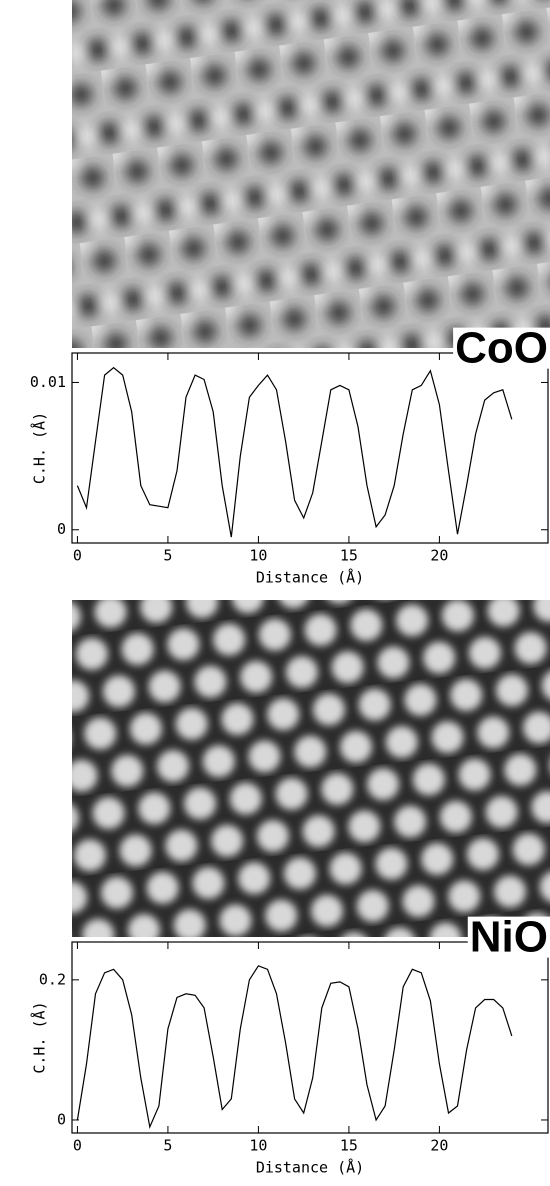 This screenshot has height=1186, width=550. I want to click on y-tick-label: 0.01, so click(48, 382).